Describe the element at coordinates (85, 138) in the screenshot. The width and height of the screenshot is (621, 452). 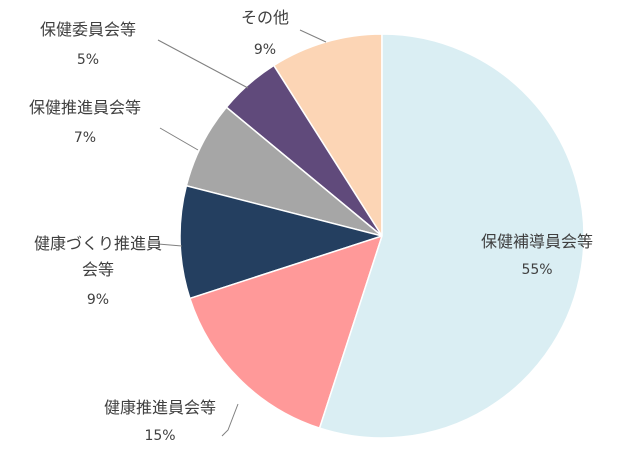
I see `value-label: 7%` at that location.